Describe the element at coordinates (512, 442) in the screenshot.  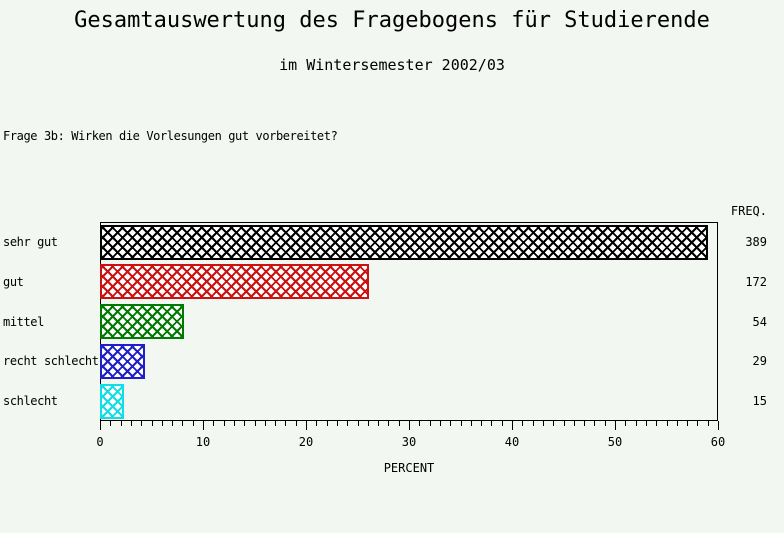
I see `x-tick-label-40: 40` at that location.